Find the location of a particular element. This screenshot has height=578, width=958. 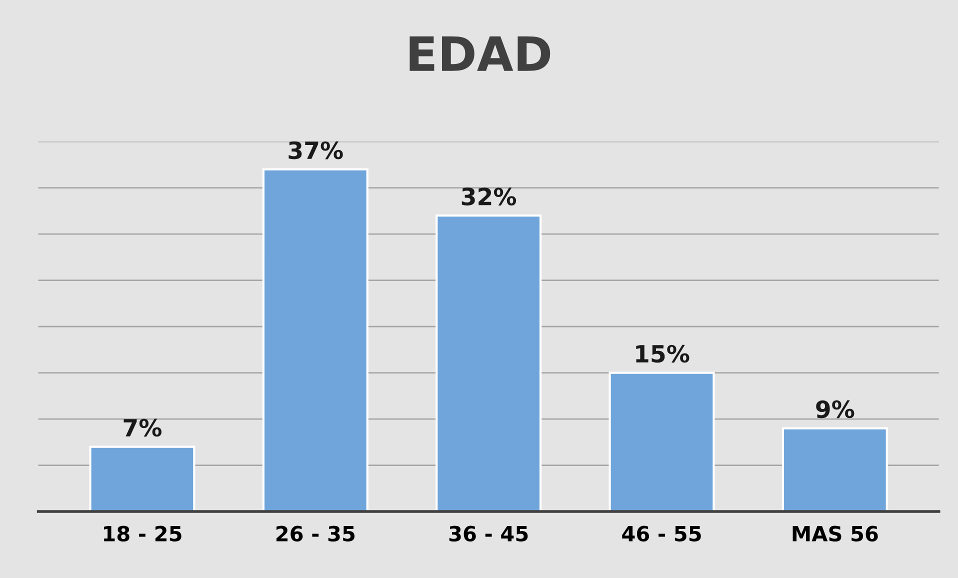

data-label: 15% is located at coordinates (663, 353).